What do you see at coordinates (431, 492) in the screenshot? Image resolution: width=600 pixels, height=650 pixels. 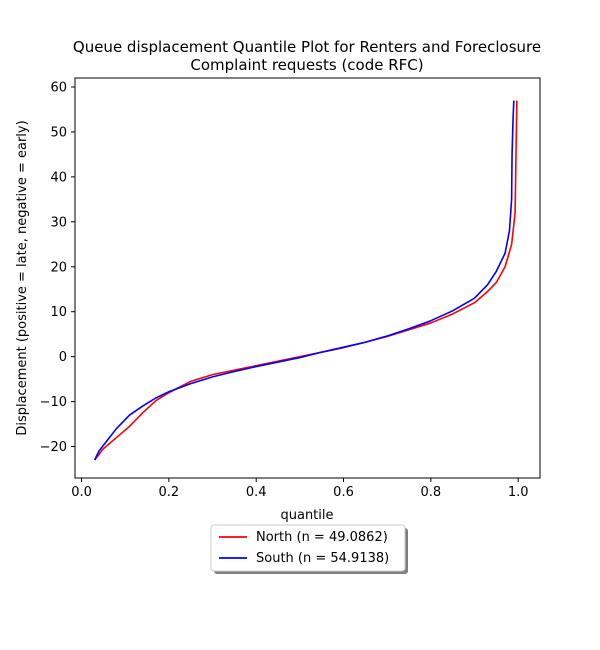 I see `x-tick-label: 0.8` at bounding box center [431, 492].